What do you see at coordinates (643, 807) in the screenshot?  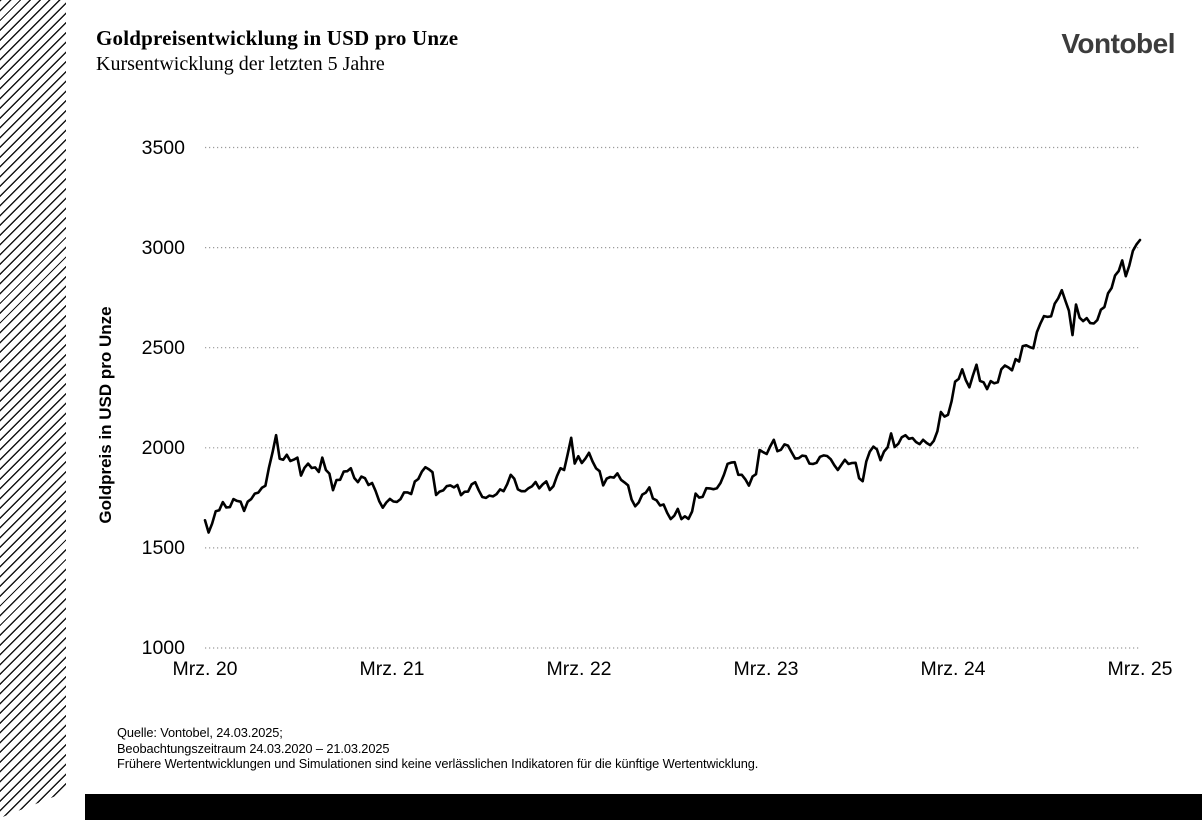 I see `footer-bar` at bounding box center [643, 807].